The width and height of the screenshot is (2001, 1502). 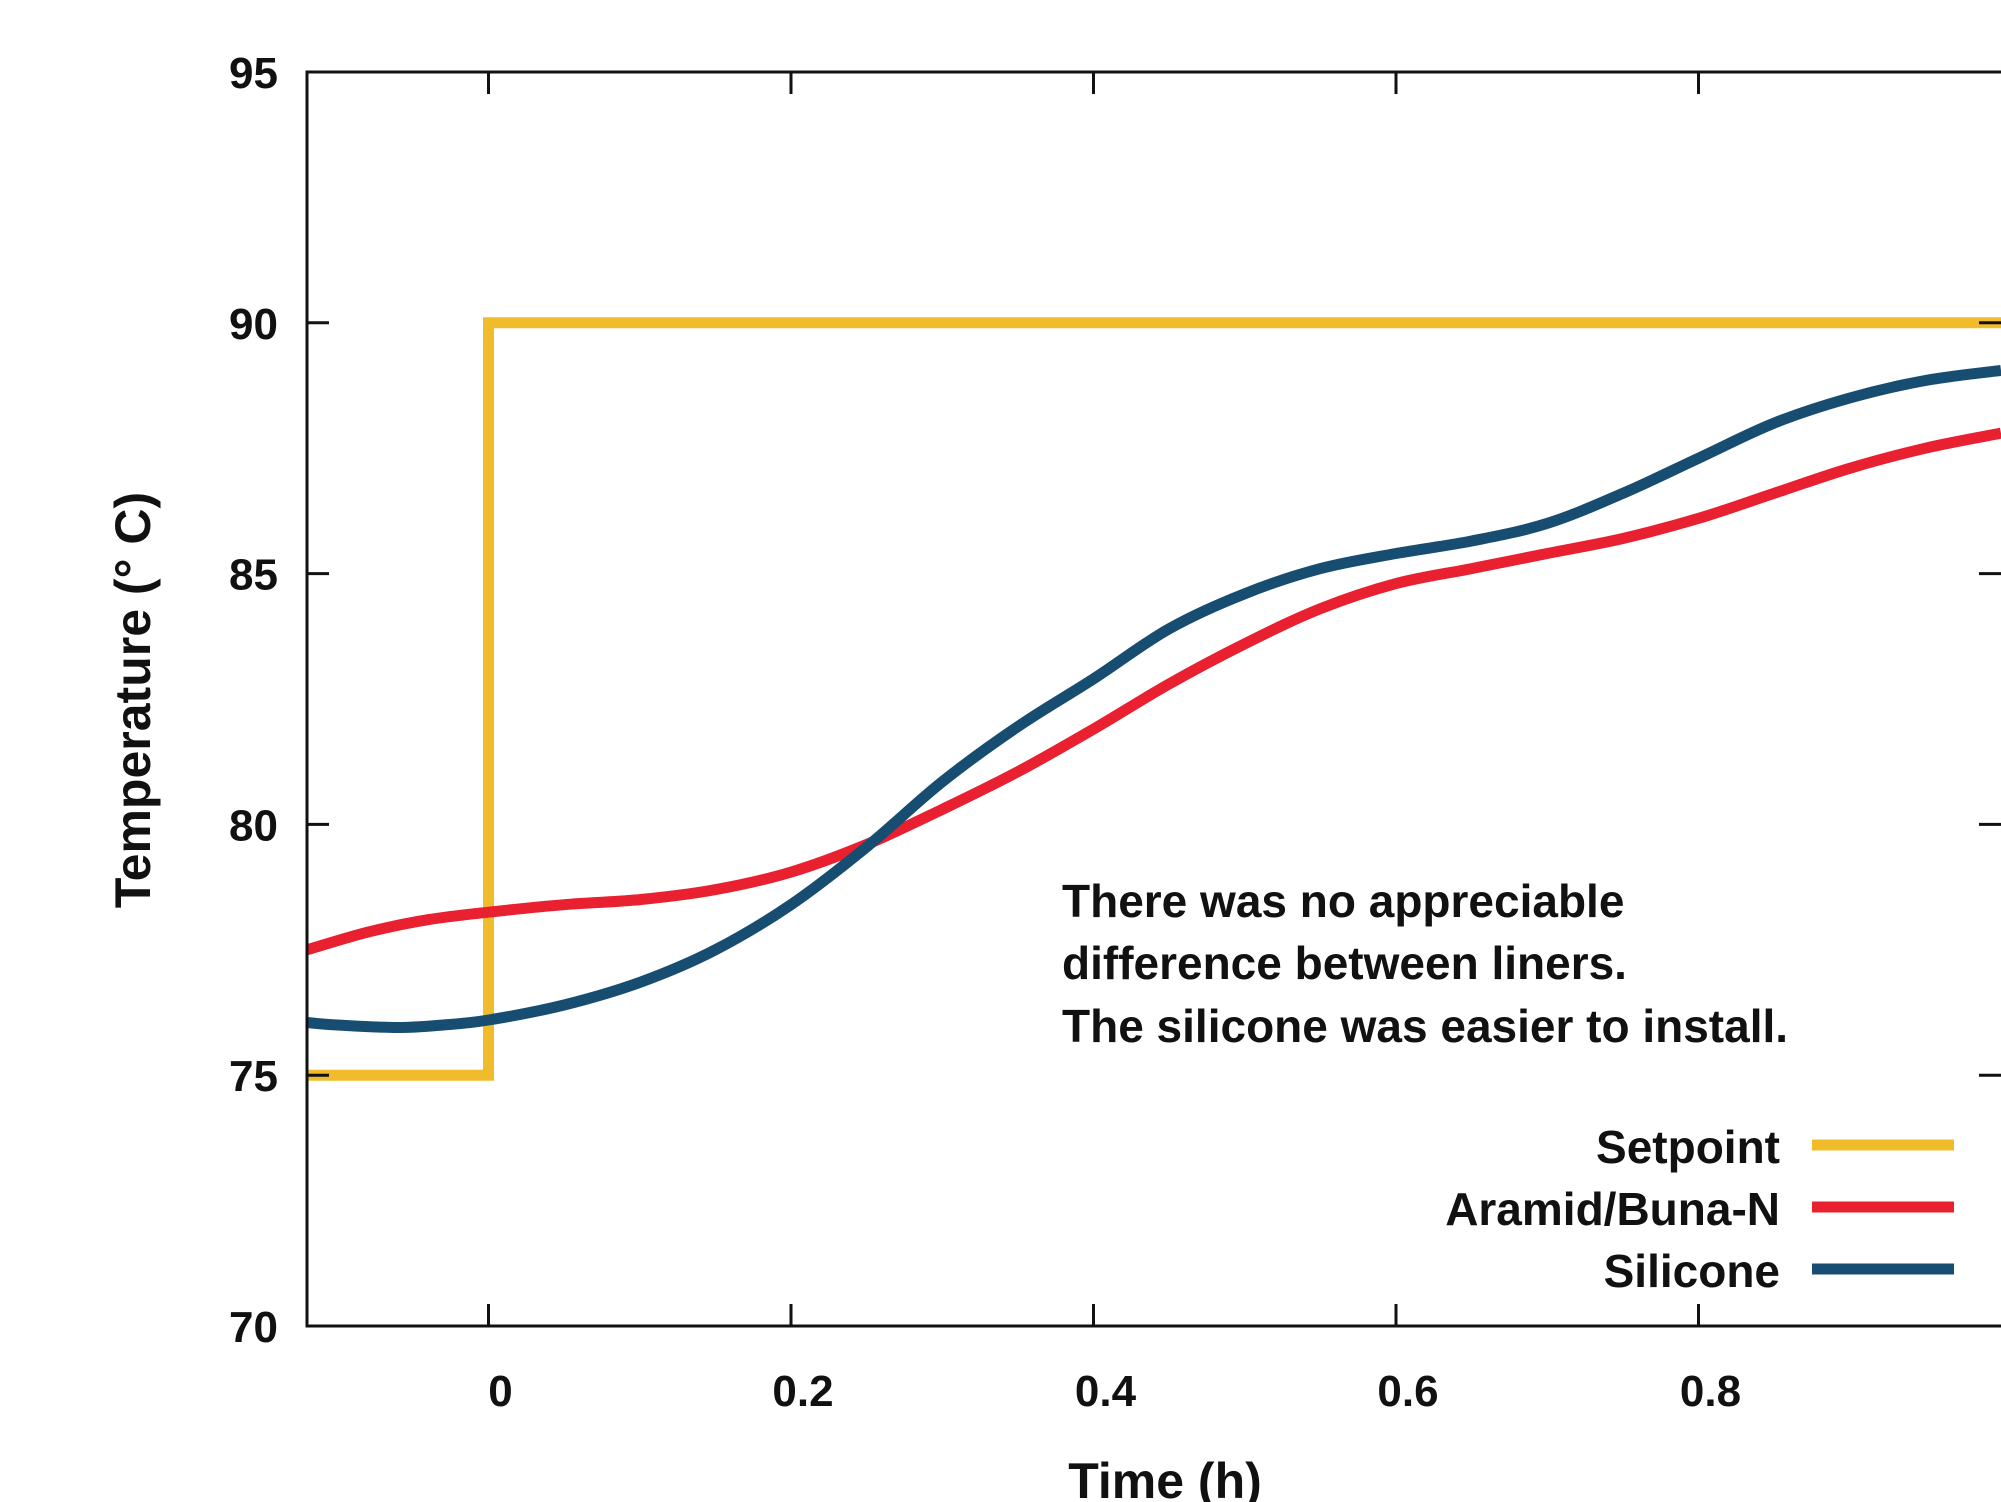 What do you see at coordinates (1710, 1391) in the screenshot?
I see `x-tick-label: 0.8` at bounding box center [1710, 1391].